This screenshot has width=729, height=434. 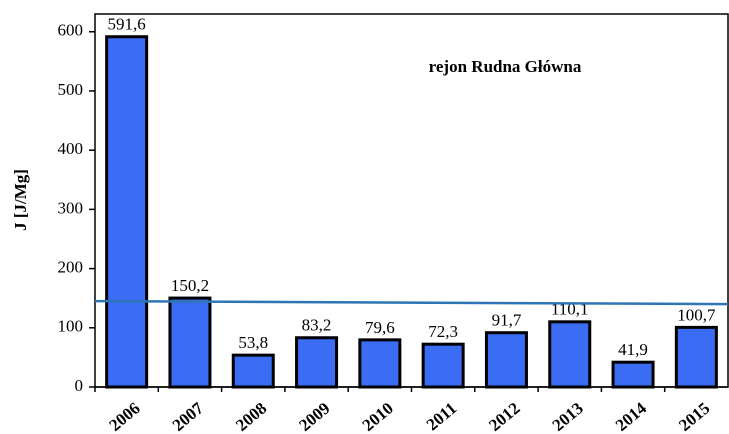 What do you see at coordinates (378, 416) in the screenshot?
I see `x-tick-label: 2010` at bounding box center [378, 416].